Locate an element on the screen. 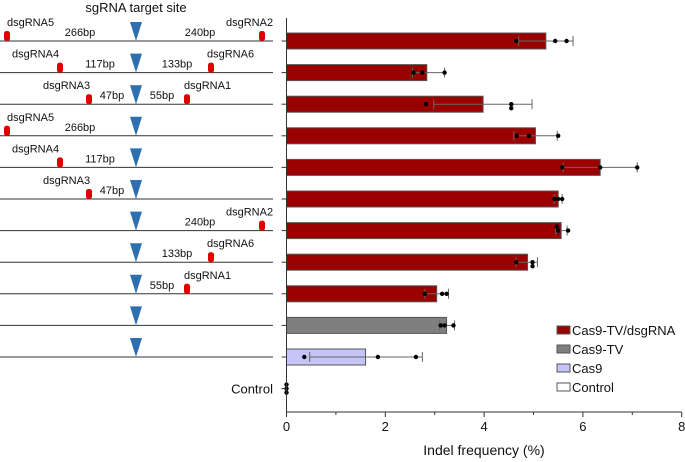 The image size is (685, 462). x-tick-label: 8 is located at coordinates (681, 426).